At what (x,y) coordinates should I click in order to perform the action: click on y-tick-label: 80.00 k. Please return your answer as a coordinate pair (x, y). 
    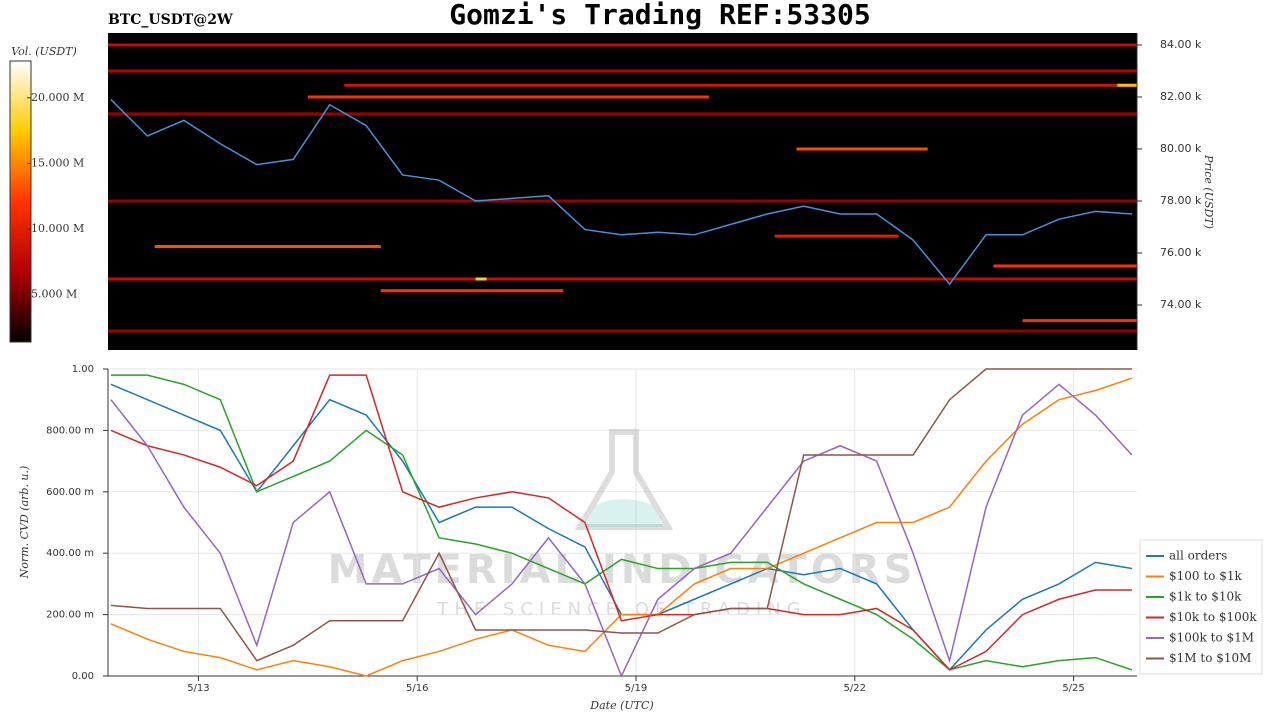
    Looking at the image, I should click on (1181, 148).